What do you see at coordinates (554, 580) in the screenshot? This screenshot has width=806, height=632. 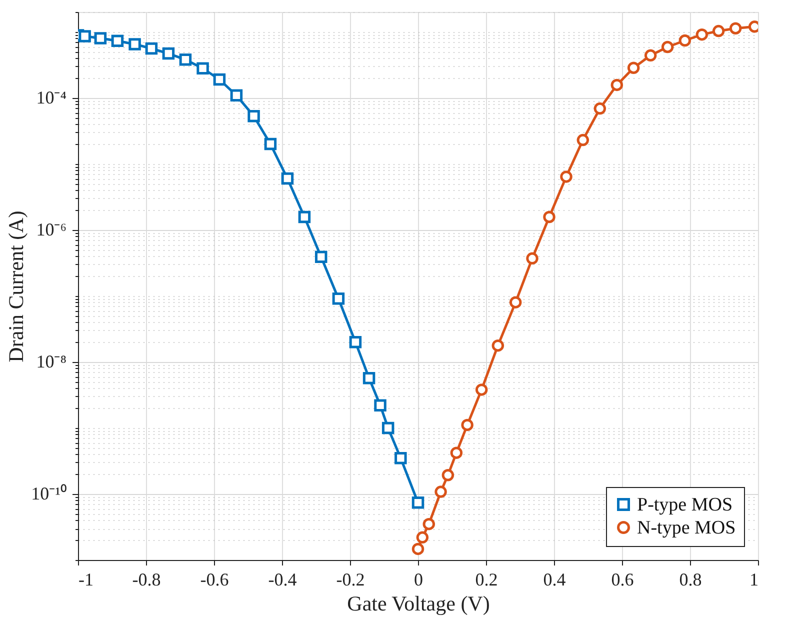 I see `x-tick-label: 0.4` at bounding box center [554, 580].